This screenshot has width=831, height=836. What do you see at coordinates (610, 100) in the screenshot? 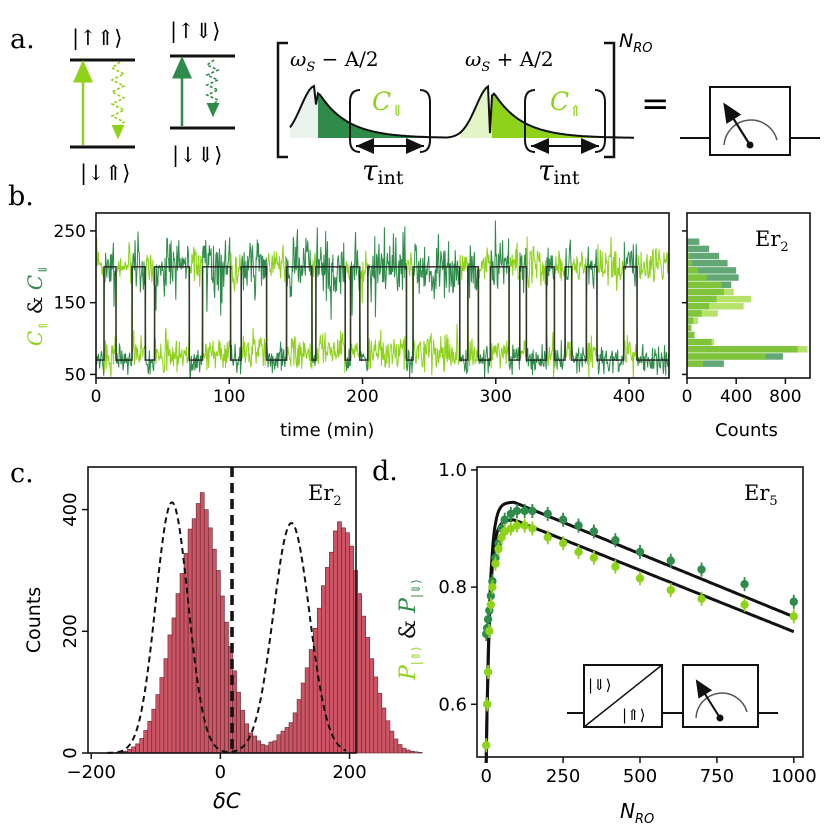
I see `bracket-right` at bounding box center [610, 100].